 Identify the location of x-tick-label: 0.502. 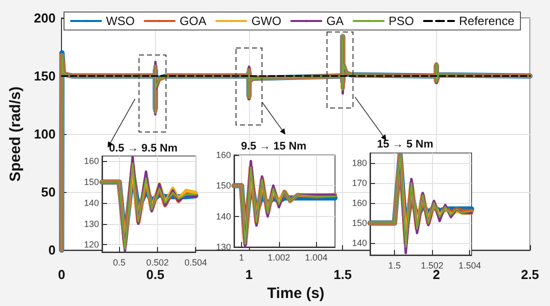
(157, 263).